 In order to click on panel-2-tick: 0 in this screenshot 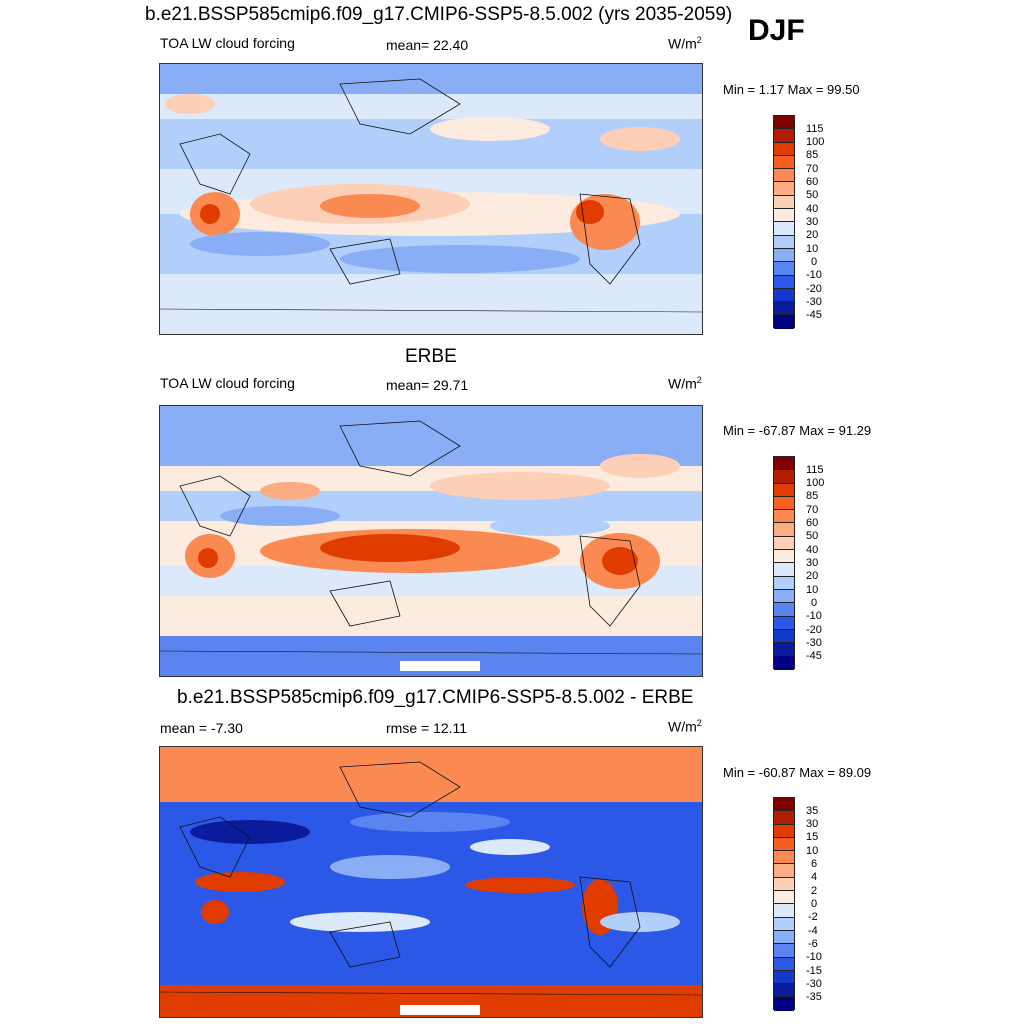, I will do `click(814, 603)`.